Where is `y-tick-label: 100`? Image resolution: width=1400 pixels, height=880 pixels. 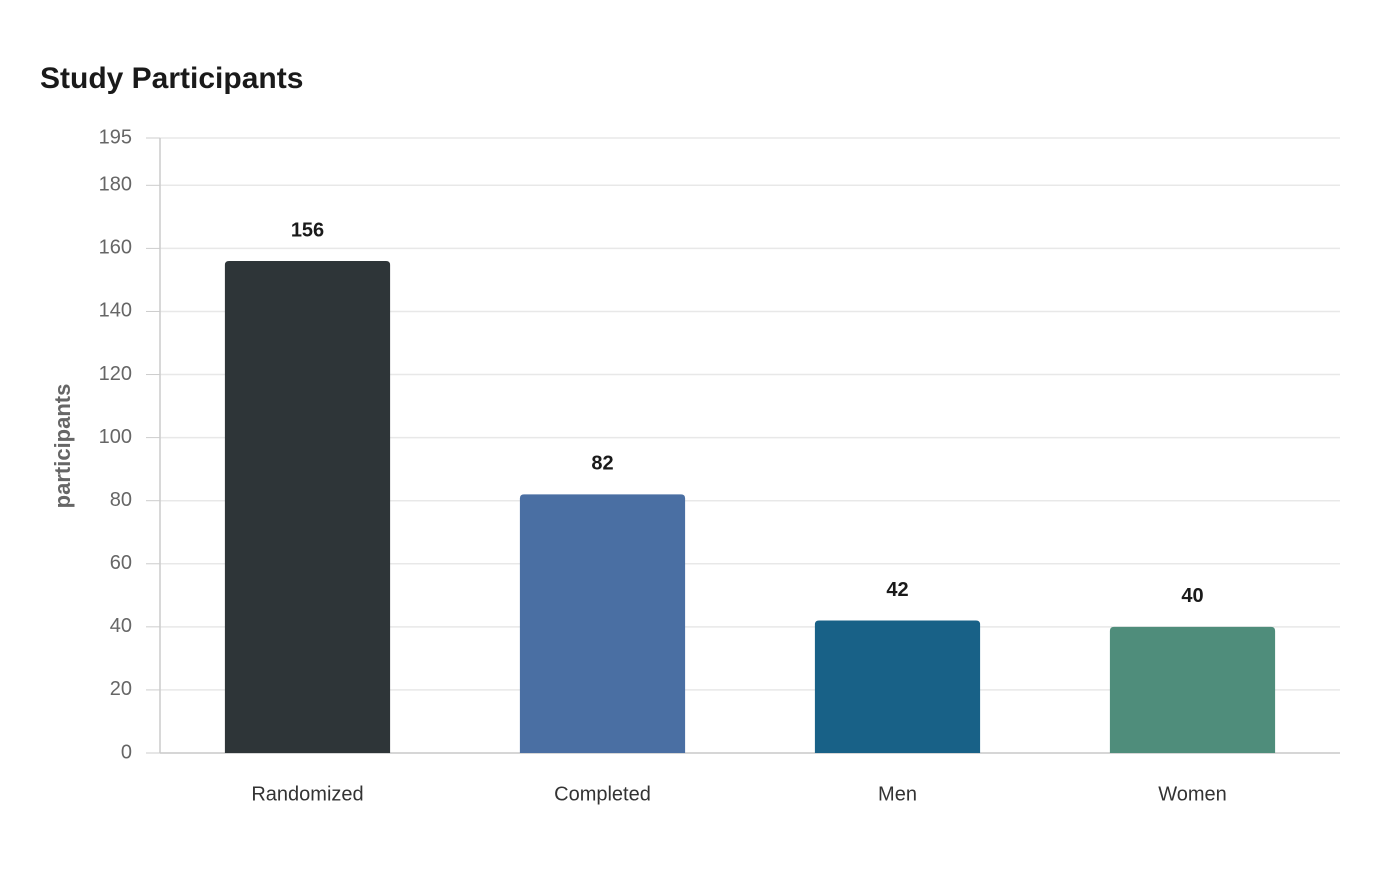 y-tick-label: 100 is located at coordinates (115, 437).